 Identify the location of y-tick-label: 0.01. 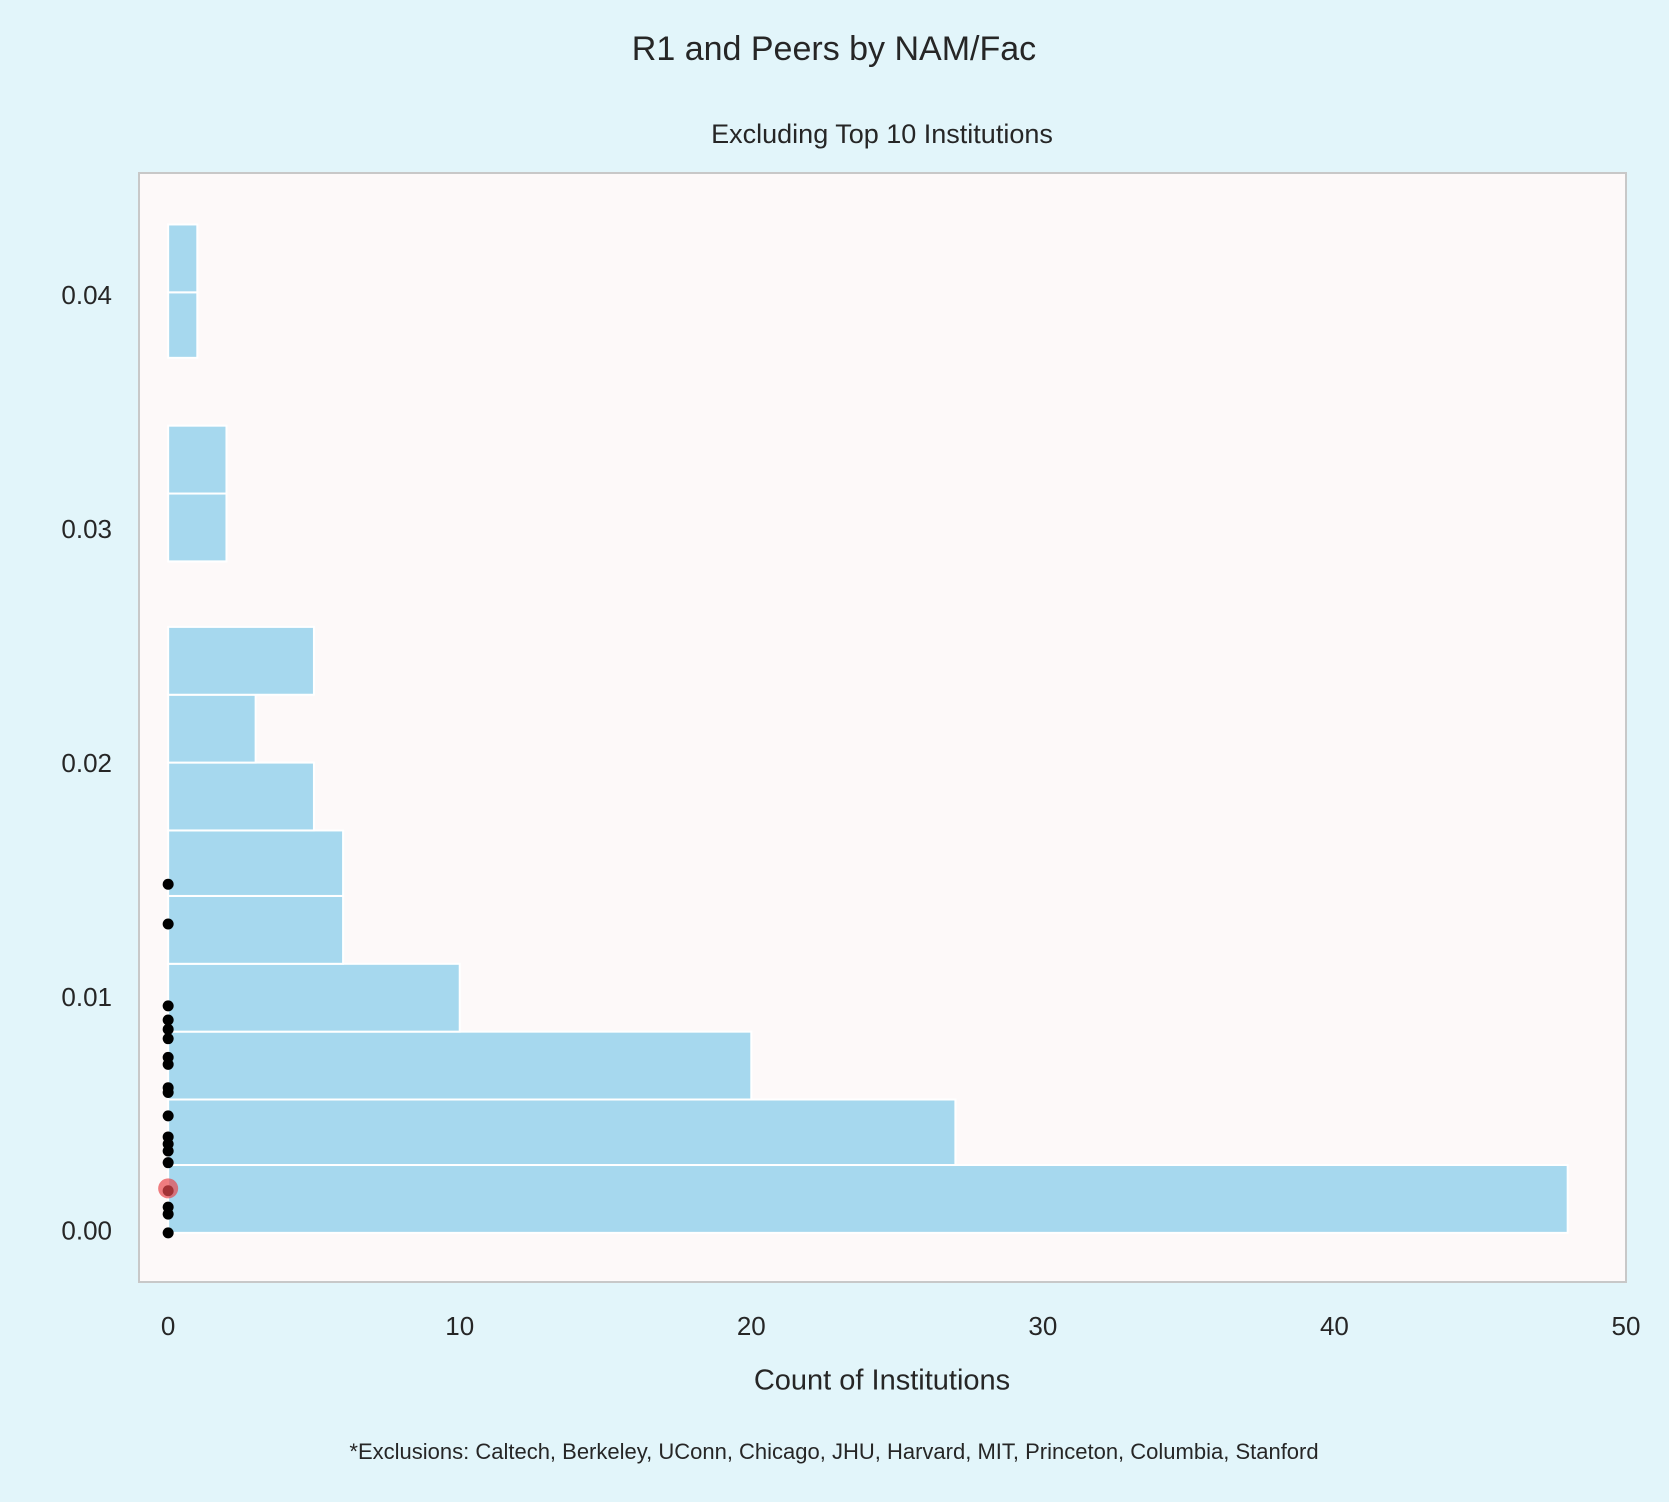
(86, 997).